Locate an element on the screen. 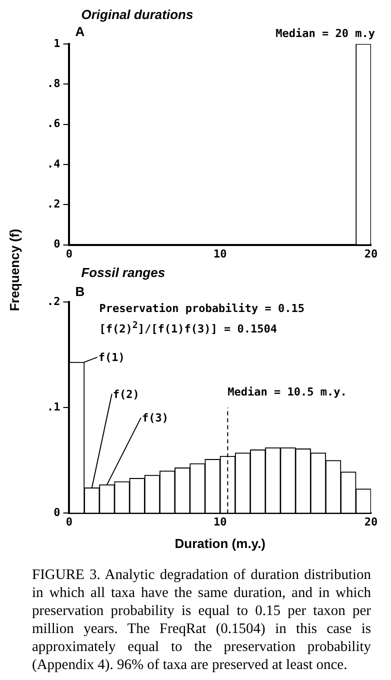 This screenshot has width=391, height=680. text: Median = 20 m.y is located at coordinates (325, 33).